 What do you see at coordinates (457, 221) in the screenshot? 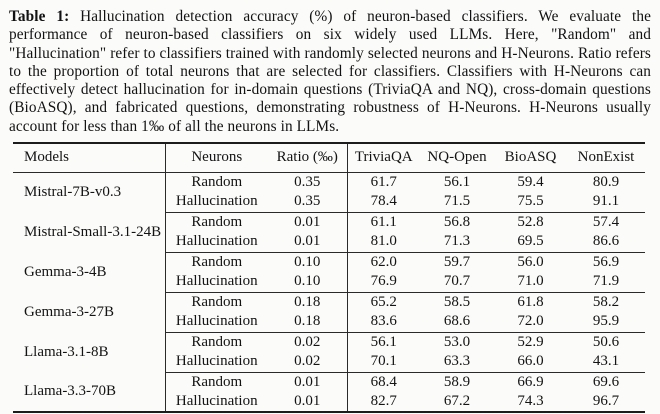
I see `cell-nq_open: 56.8` at bounding box center [457, 221].